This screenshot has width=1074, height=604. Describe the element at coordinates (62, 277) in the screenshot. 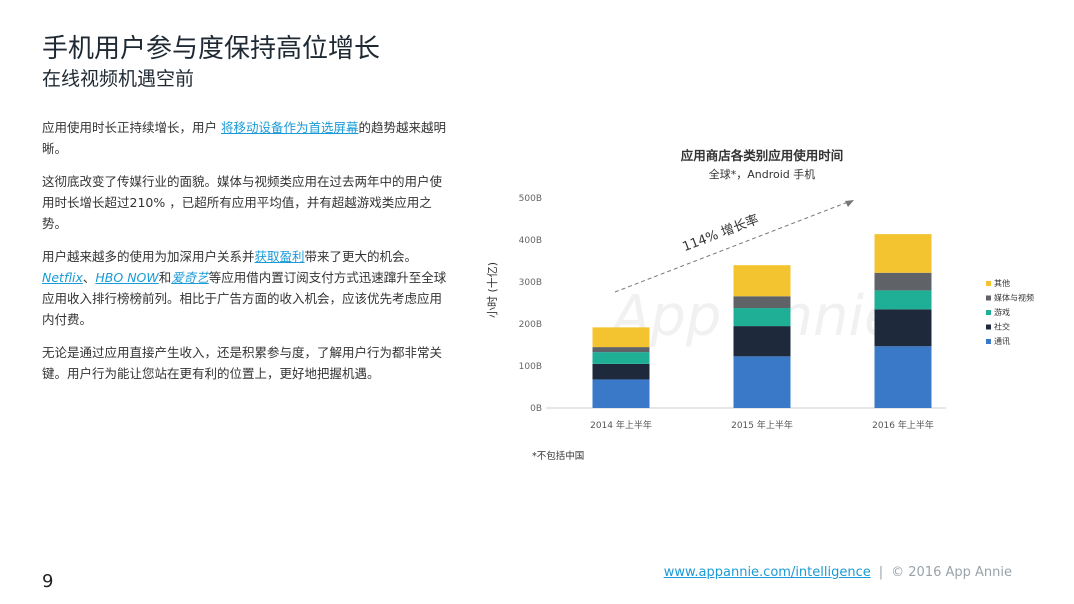

I see `netflix-link: Netflix` at that location.